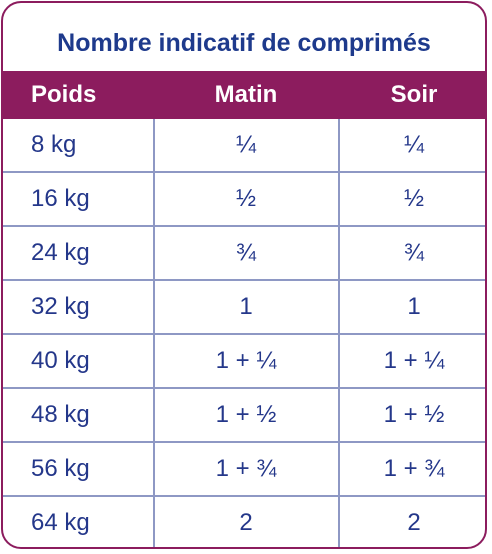 This screenshot has width=492, height=554. I want to click on table-cell: 16 kg, so click(60, 198).